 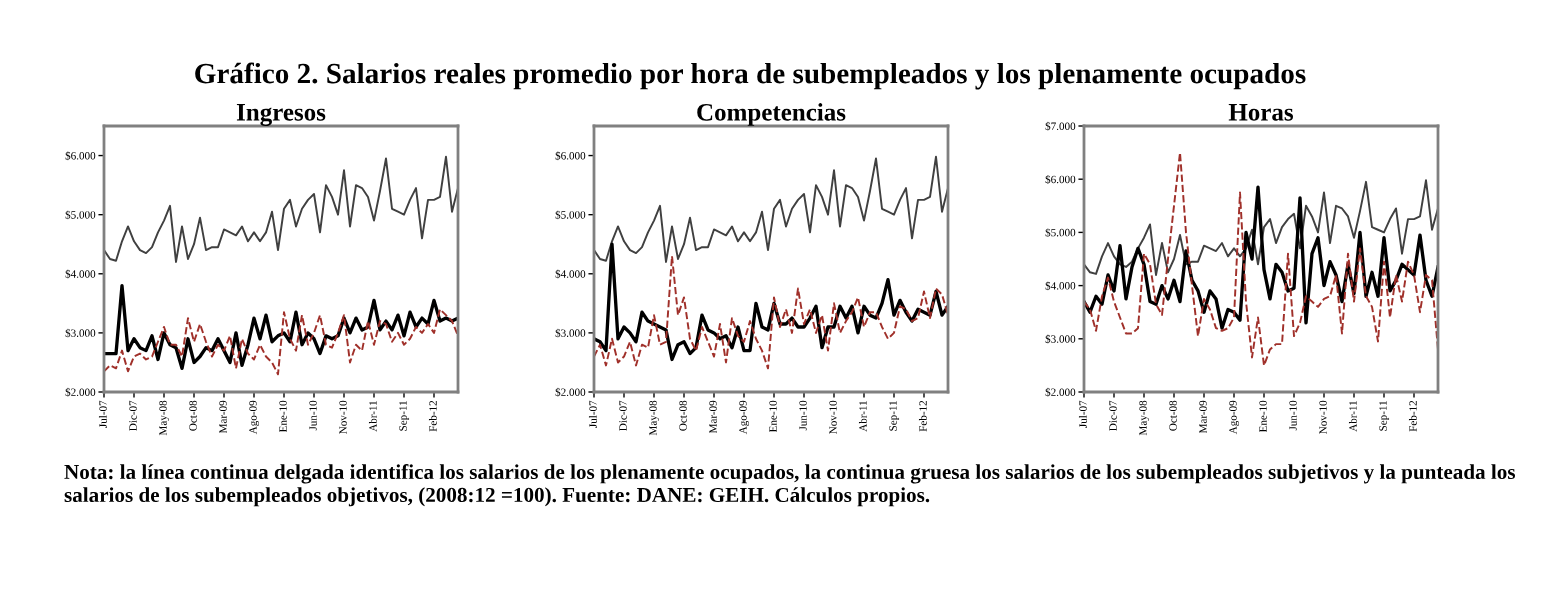 I want to click on text: Nota: la línea continua delgada identifica los salarios de los plenamente ocupados, la continua gruesa los salarios de los subempleados subjetivos y la punteada los salarios de los subempleados objetivos, (2008:12 =100). Fuente: DANE: GEIH. Cálculos propios., so click(x=790, y=485).